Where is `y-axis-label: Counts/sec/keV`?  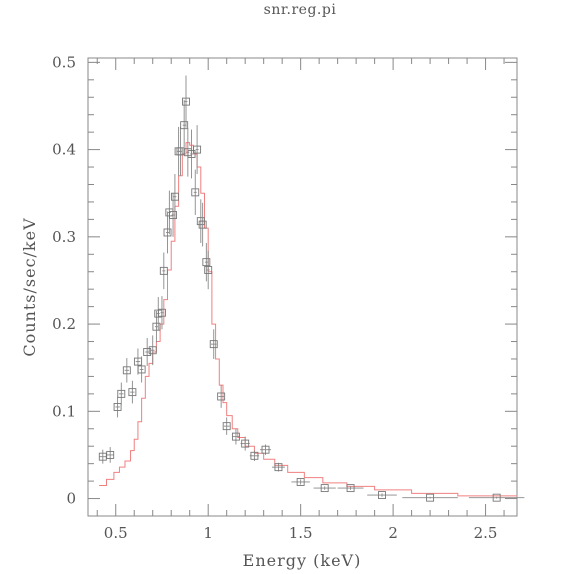 y-axis-label: Counts/sec/keV is located at coordinates (29, 286).